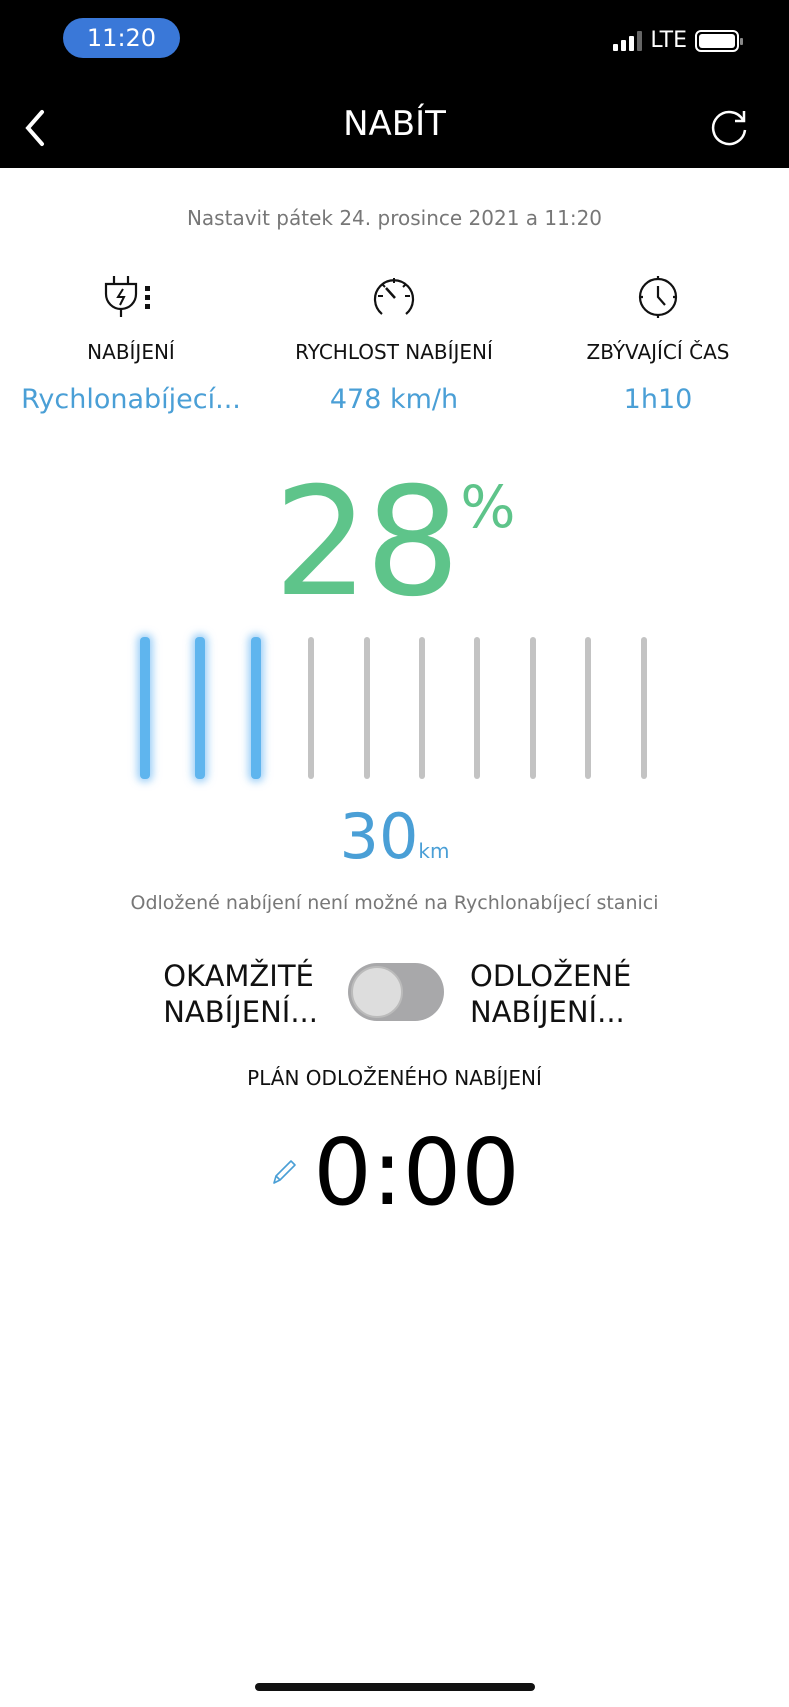  What do you see at coordinates (127, 296) in the screenshot?
I see `plug-charging-icon` at bounding box center [127, 296].